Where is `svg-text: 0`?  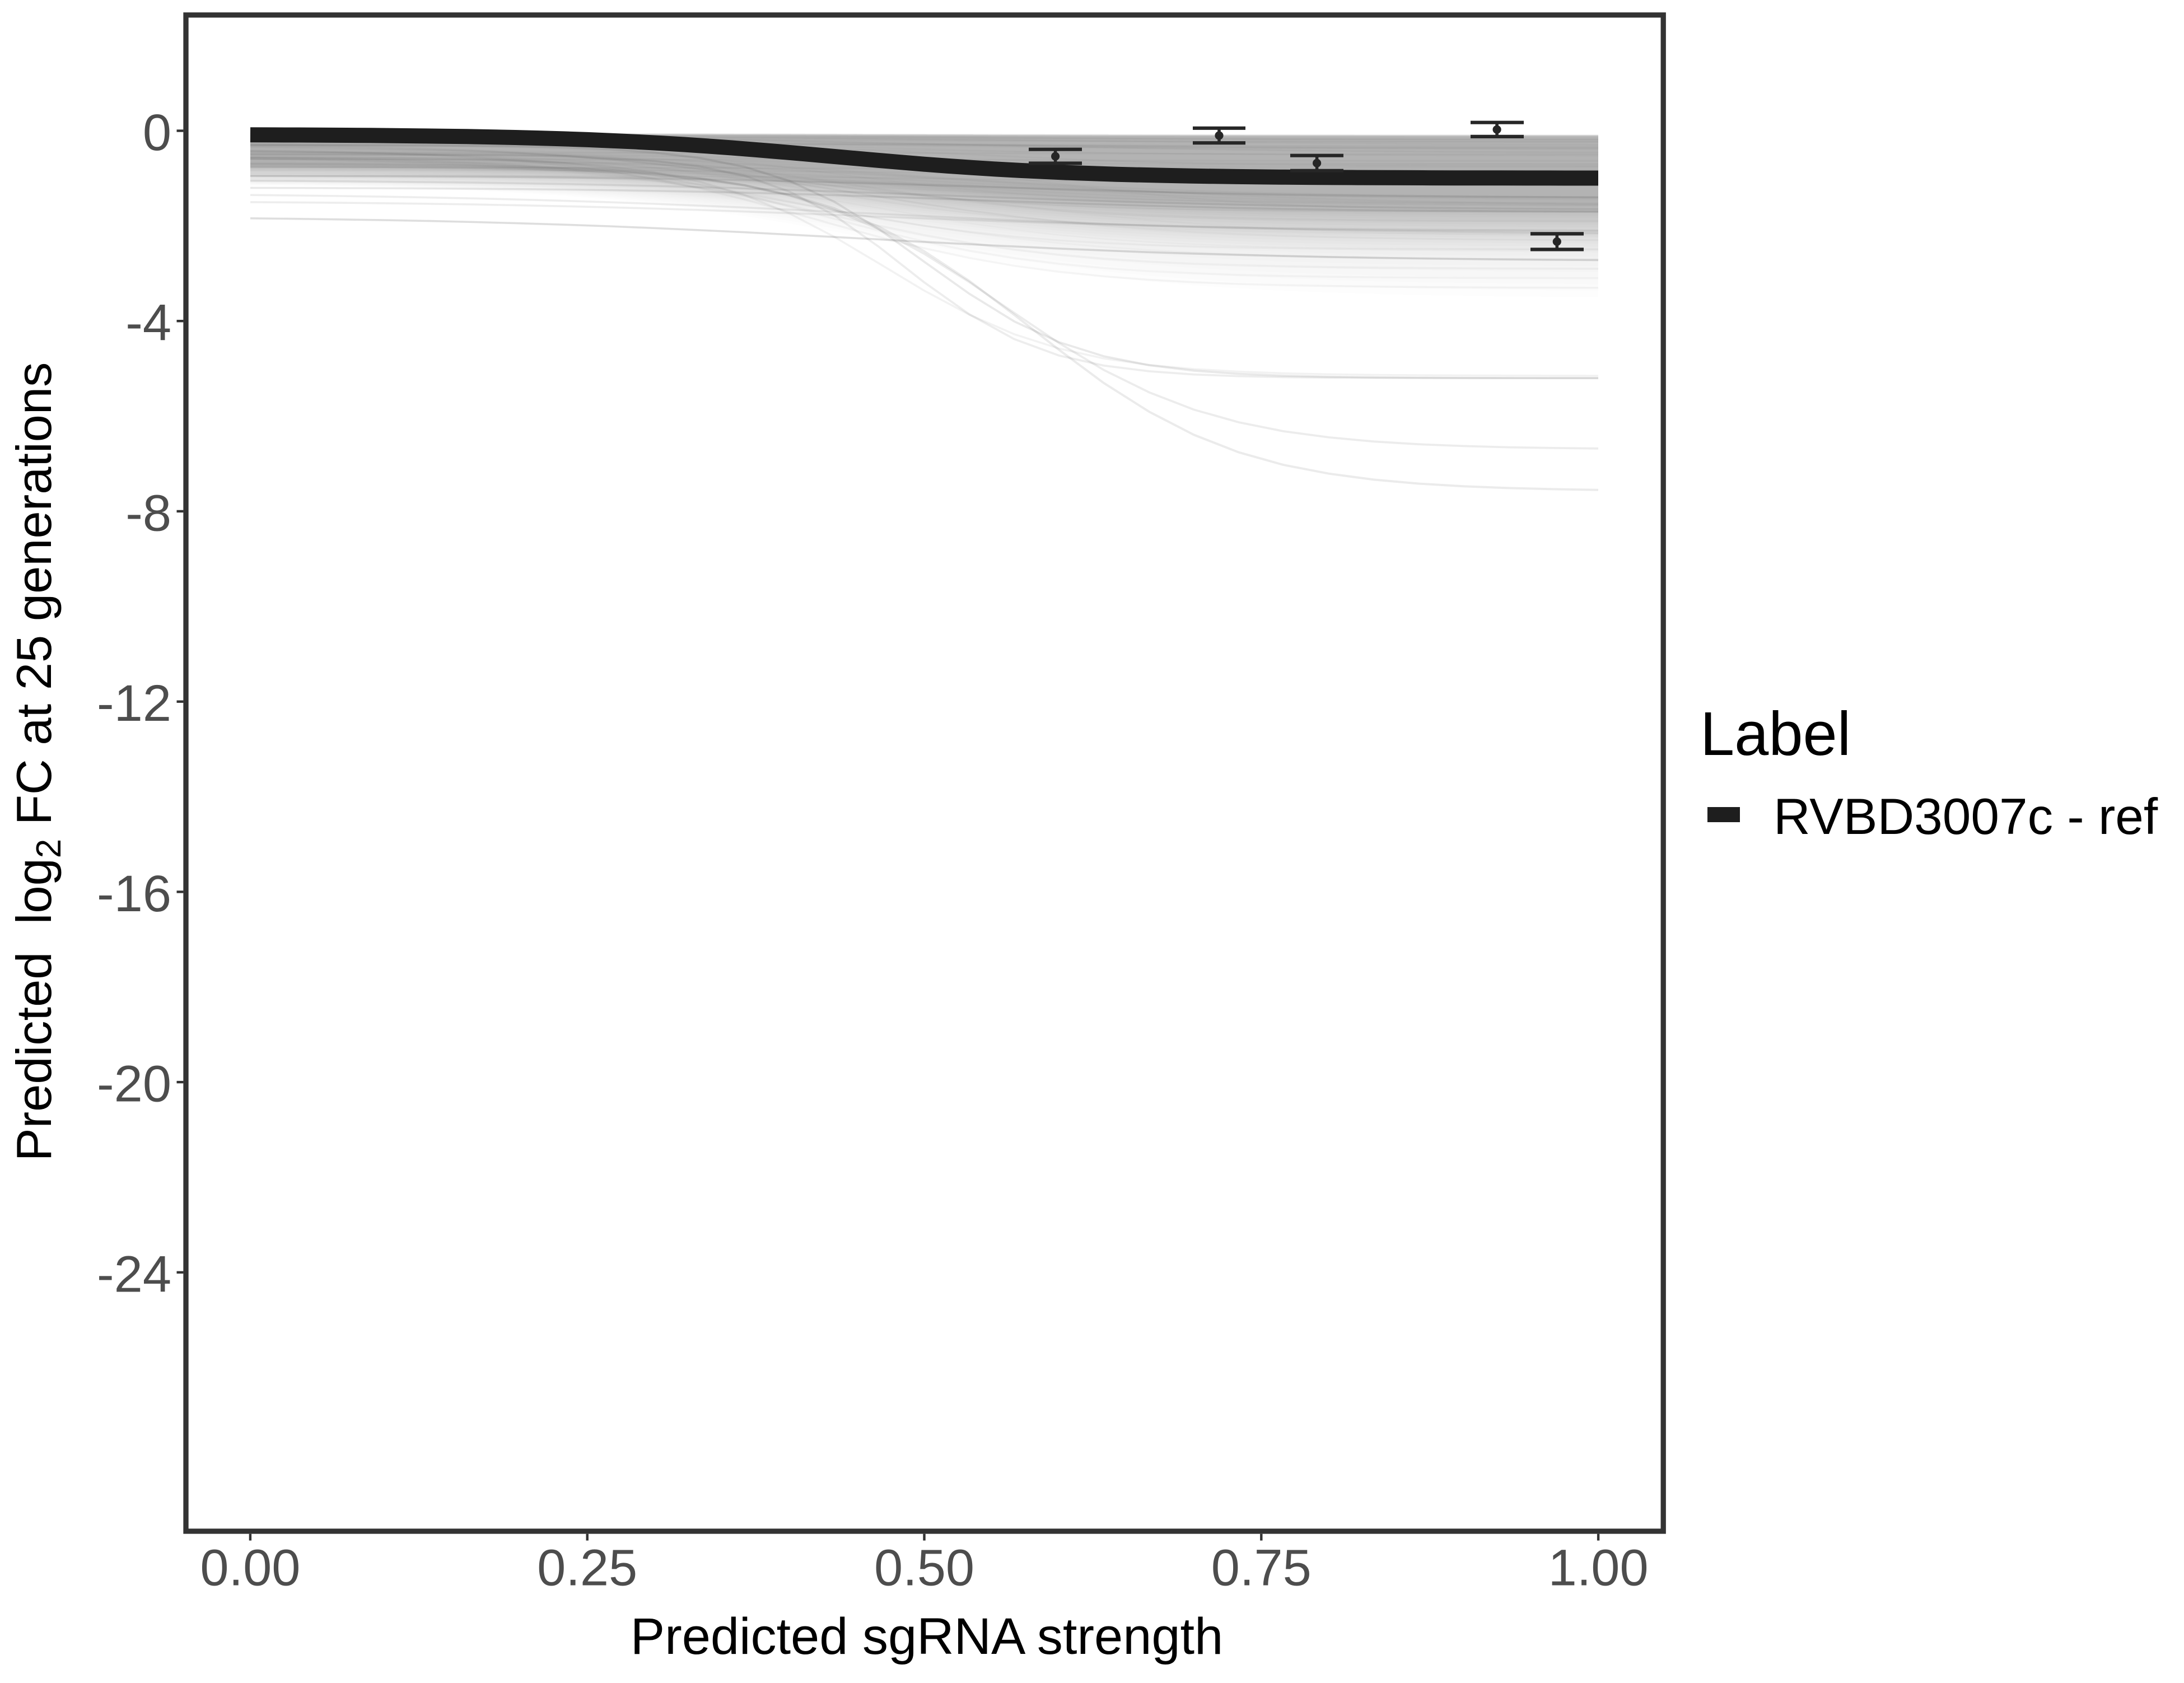
svg-text: 0 is located at coordinates (157, 132).